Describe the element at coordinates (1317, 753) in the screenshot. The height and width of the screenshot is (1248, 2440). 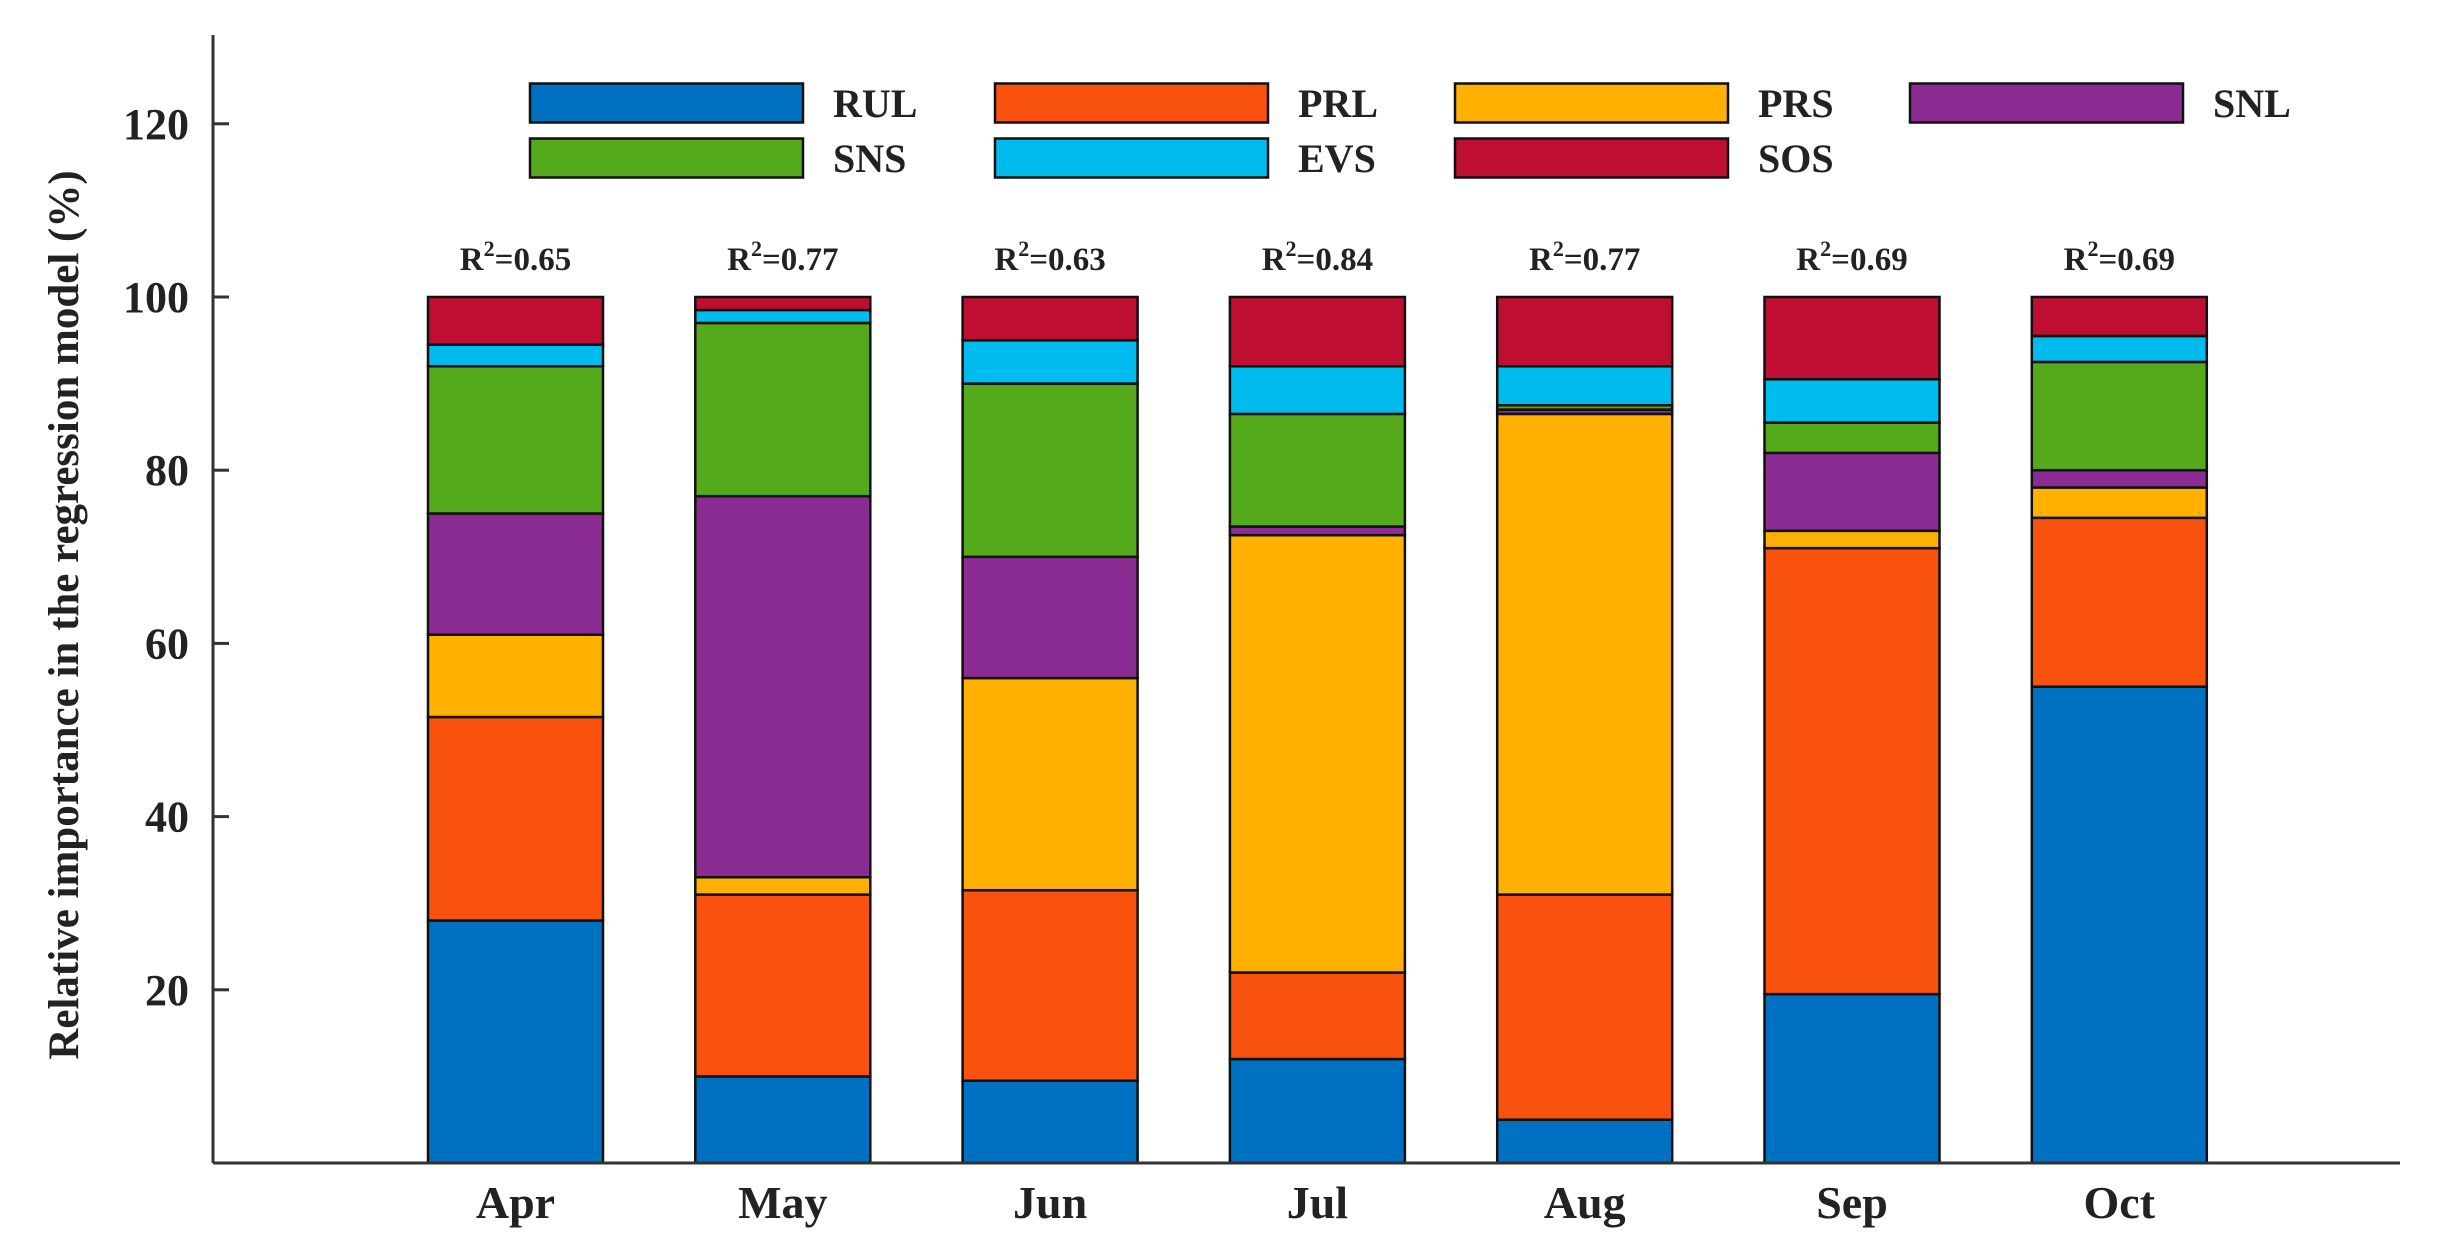
I see `bar-segment-prs-jul` at that location.